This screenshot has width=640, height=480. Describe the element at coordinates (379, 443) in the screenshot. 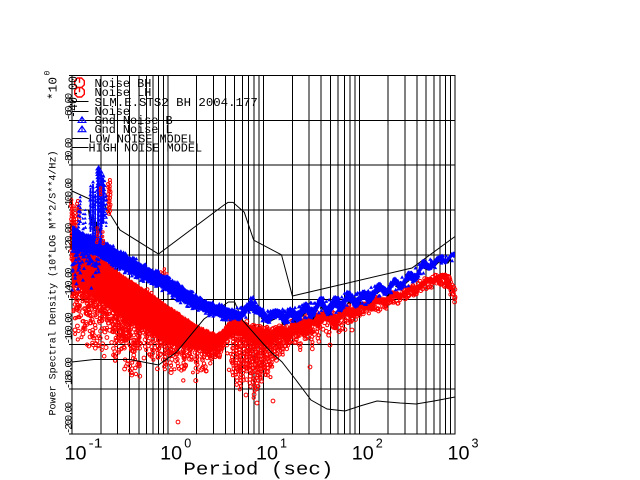

I see `svg-text: 2` at that location.